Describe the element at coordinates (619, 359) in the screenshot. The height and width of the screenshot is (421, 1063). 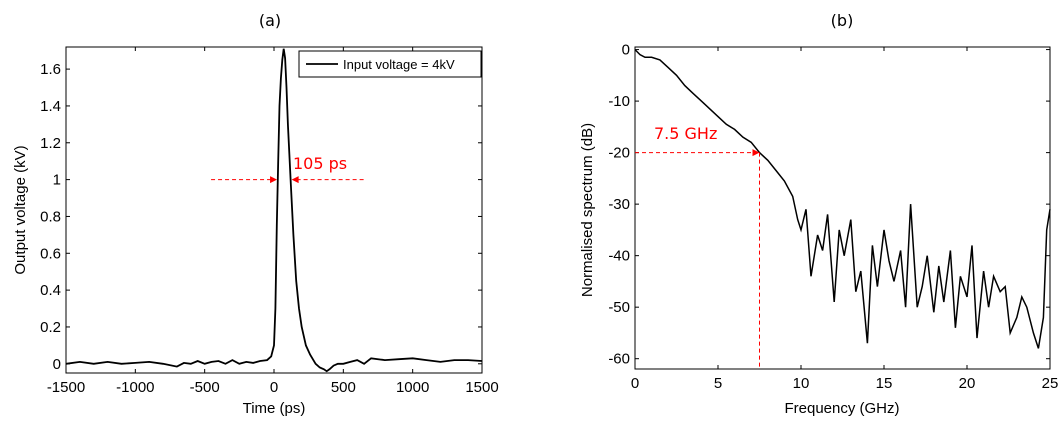
I see `y-tick-label: -60` at that location.